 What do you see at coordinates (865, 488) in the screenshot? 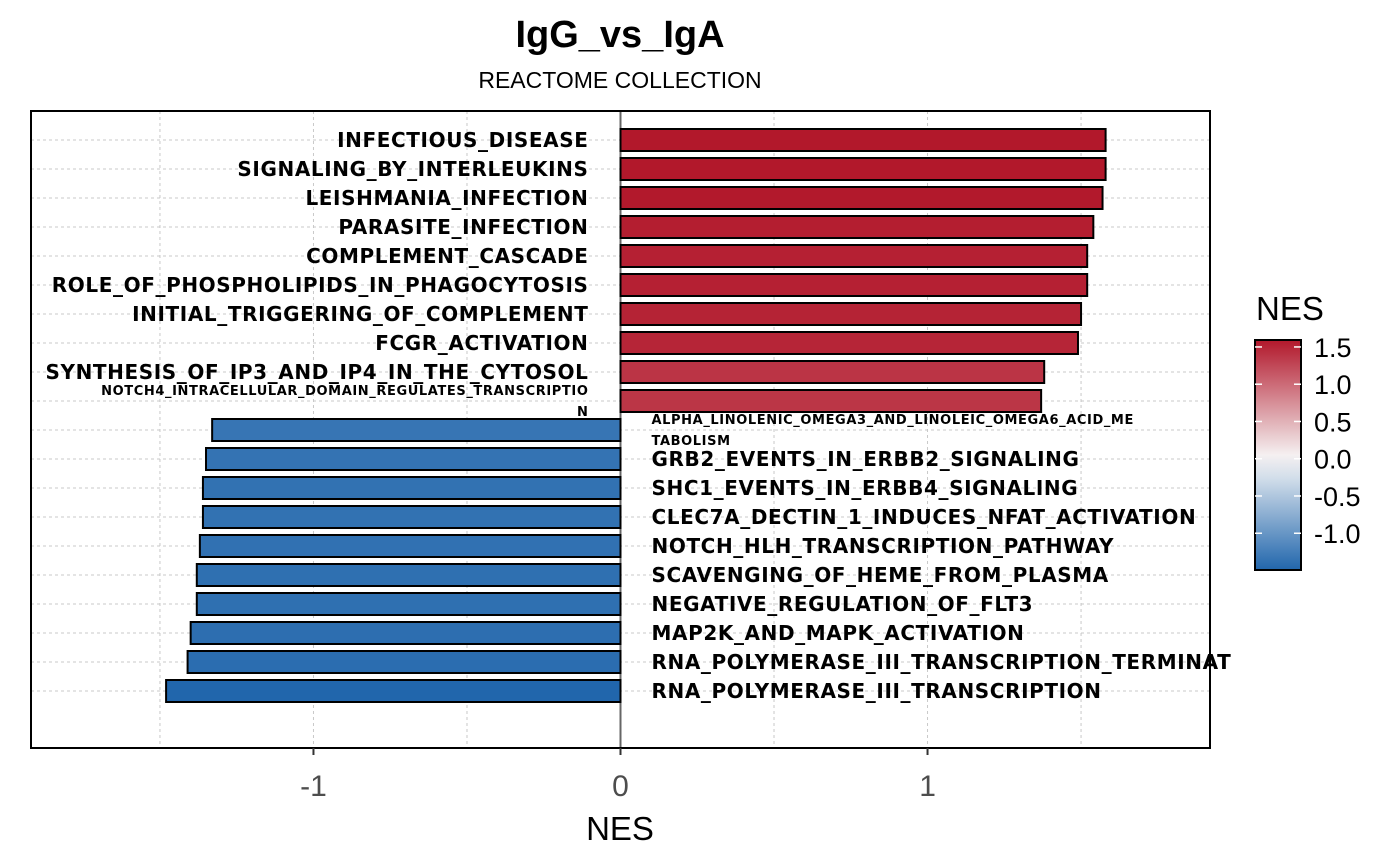
I see `category-label: SHC1_EVENTS_IN_ERBB4_SIGNALING` at bounding box center [865, 488].